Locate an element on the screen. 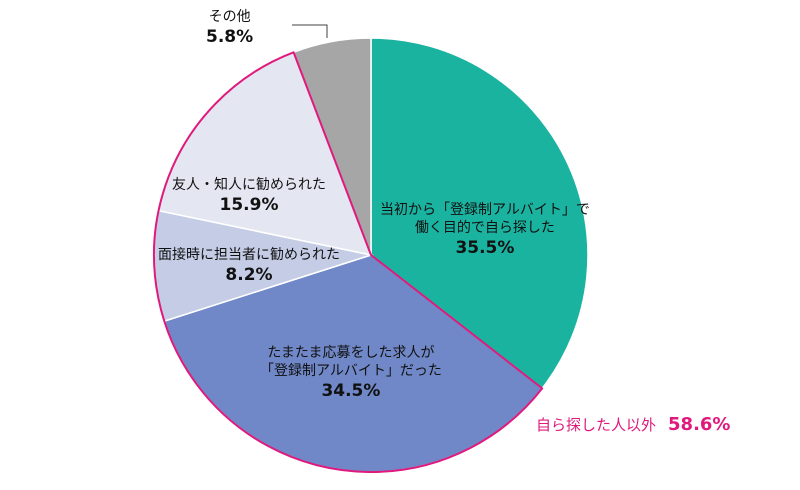 The width and height of the screenshot is (800, 490). group-highlight-value: 58.6% is located at coordinates (699, 424).